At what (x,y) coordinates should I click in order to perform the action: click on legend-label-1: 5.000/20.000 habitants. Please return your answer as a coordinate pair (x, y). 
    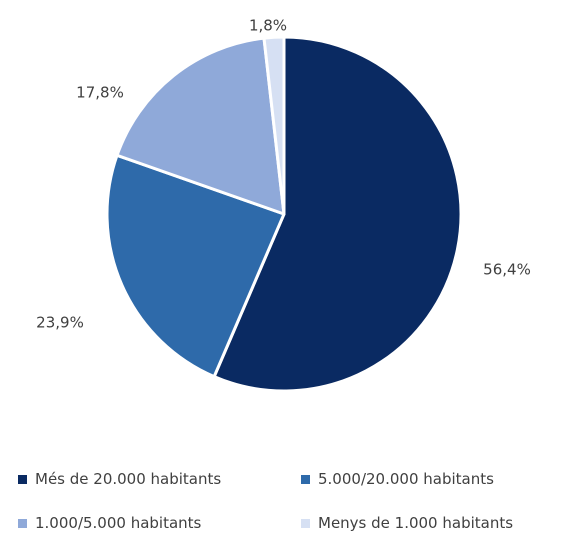
    Looking at the image, I should click on (406, 479).